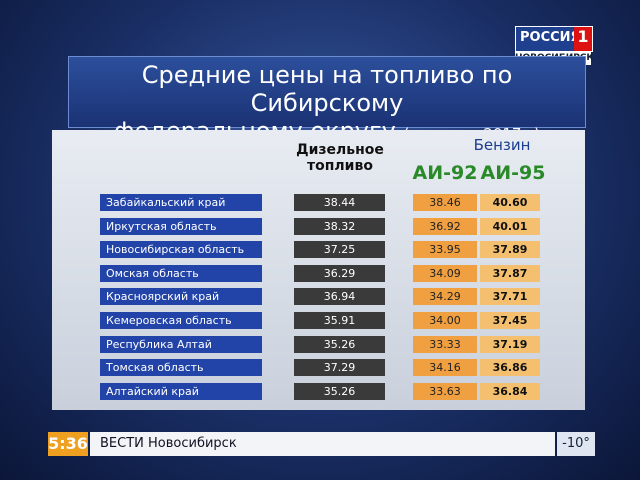 Image resolution: width=640 pixels, height=480 pixels. I want to click on price-cell: 34.09, so click(445, 273).